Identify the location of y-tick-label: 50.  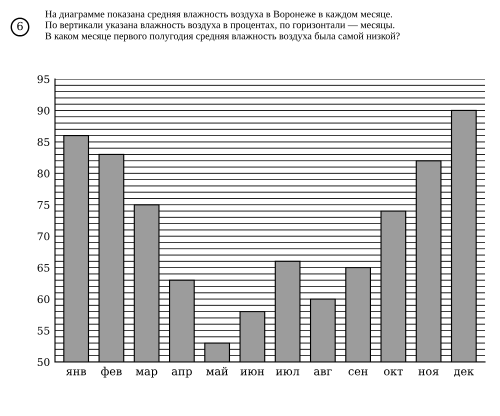
(44, 362).